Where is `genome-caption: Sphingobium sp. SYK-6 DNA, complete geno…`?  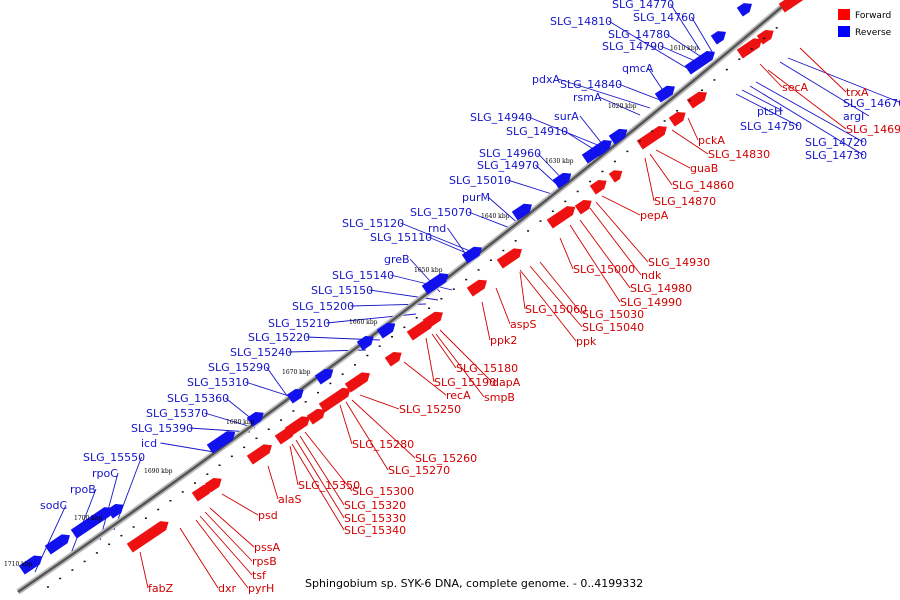 genome-caption: Sphingobium sp. SYK-6 DNA, complete geno… is located at coordinates (474, 583).